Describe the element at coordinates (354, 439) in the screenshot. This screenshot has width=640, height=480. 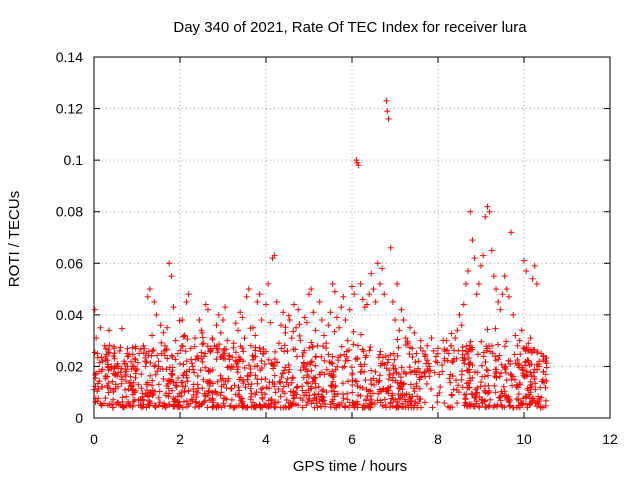
I see `x-tick-labels: 0 2 4 6 8 10 12` at that location.